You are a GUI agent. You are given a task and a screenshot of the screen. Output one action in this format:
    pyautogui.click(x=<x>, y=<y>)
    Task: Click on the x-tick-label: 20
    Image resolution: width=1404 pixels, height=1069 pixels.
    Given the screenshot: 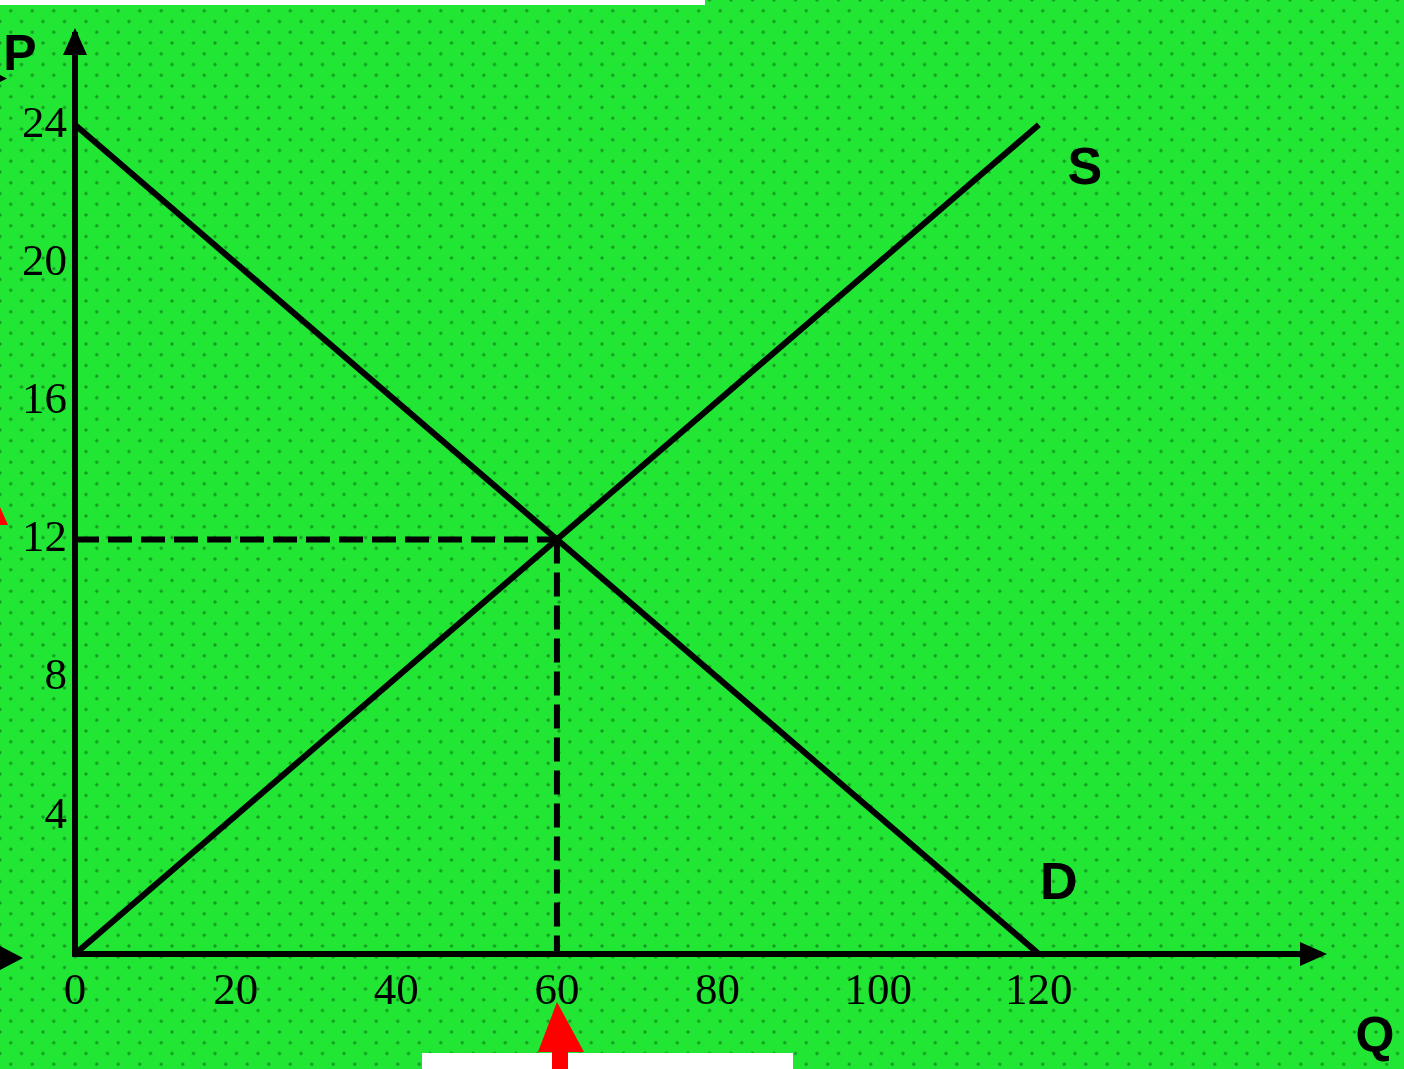 What is the action you would take?
    pyautogui.click(x=236, y=988)
    